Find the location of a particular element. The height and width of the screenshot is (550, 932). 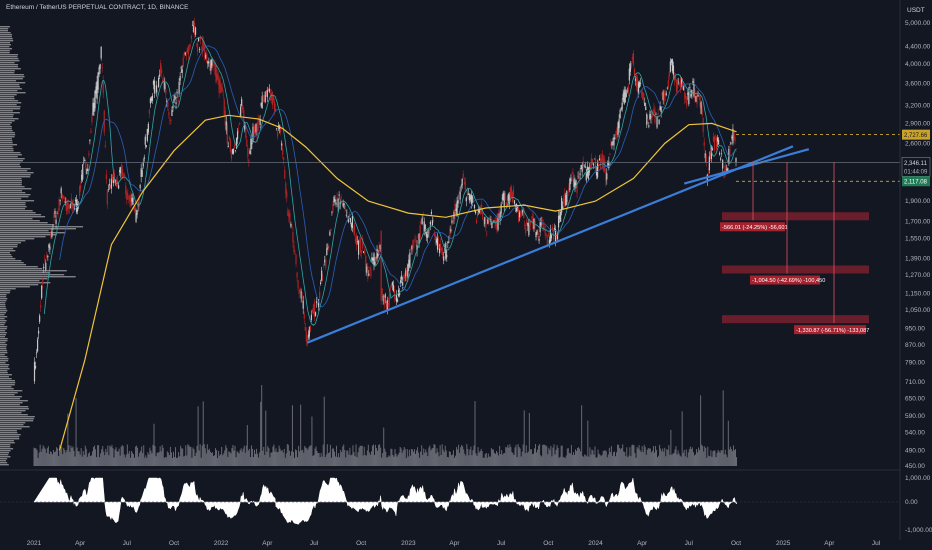

y-tick-label: 2,900.00 is located at coordinates (918, 123).